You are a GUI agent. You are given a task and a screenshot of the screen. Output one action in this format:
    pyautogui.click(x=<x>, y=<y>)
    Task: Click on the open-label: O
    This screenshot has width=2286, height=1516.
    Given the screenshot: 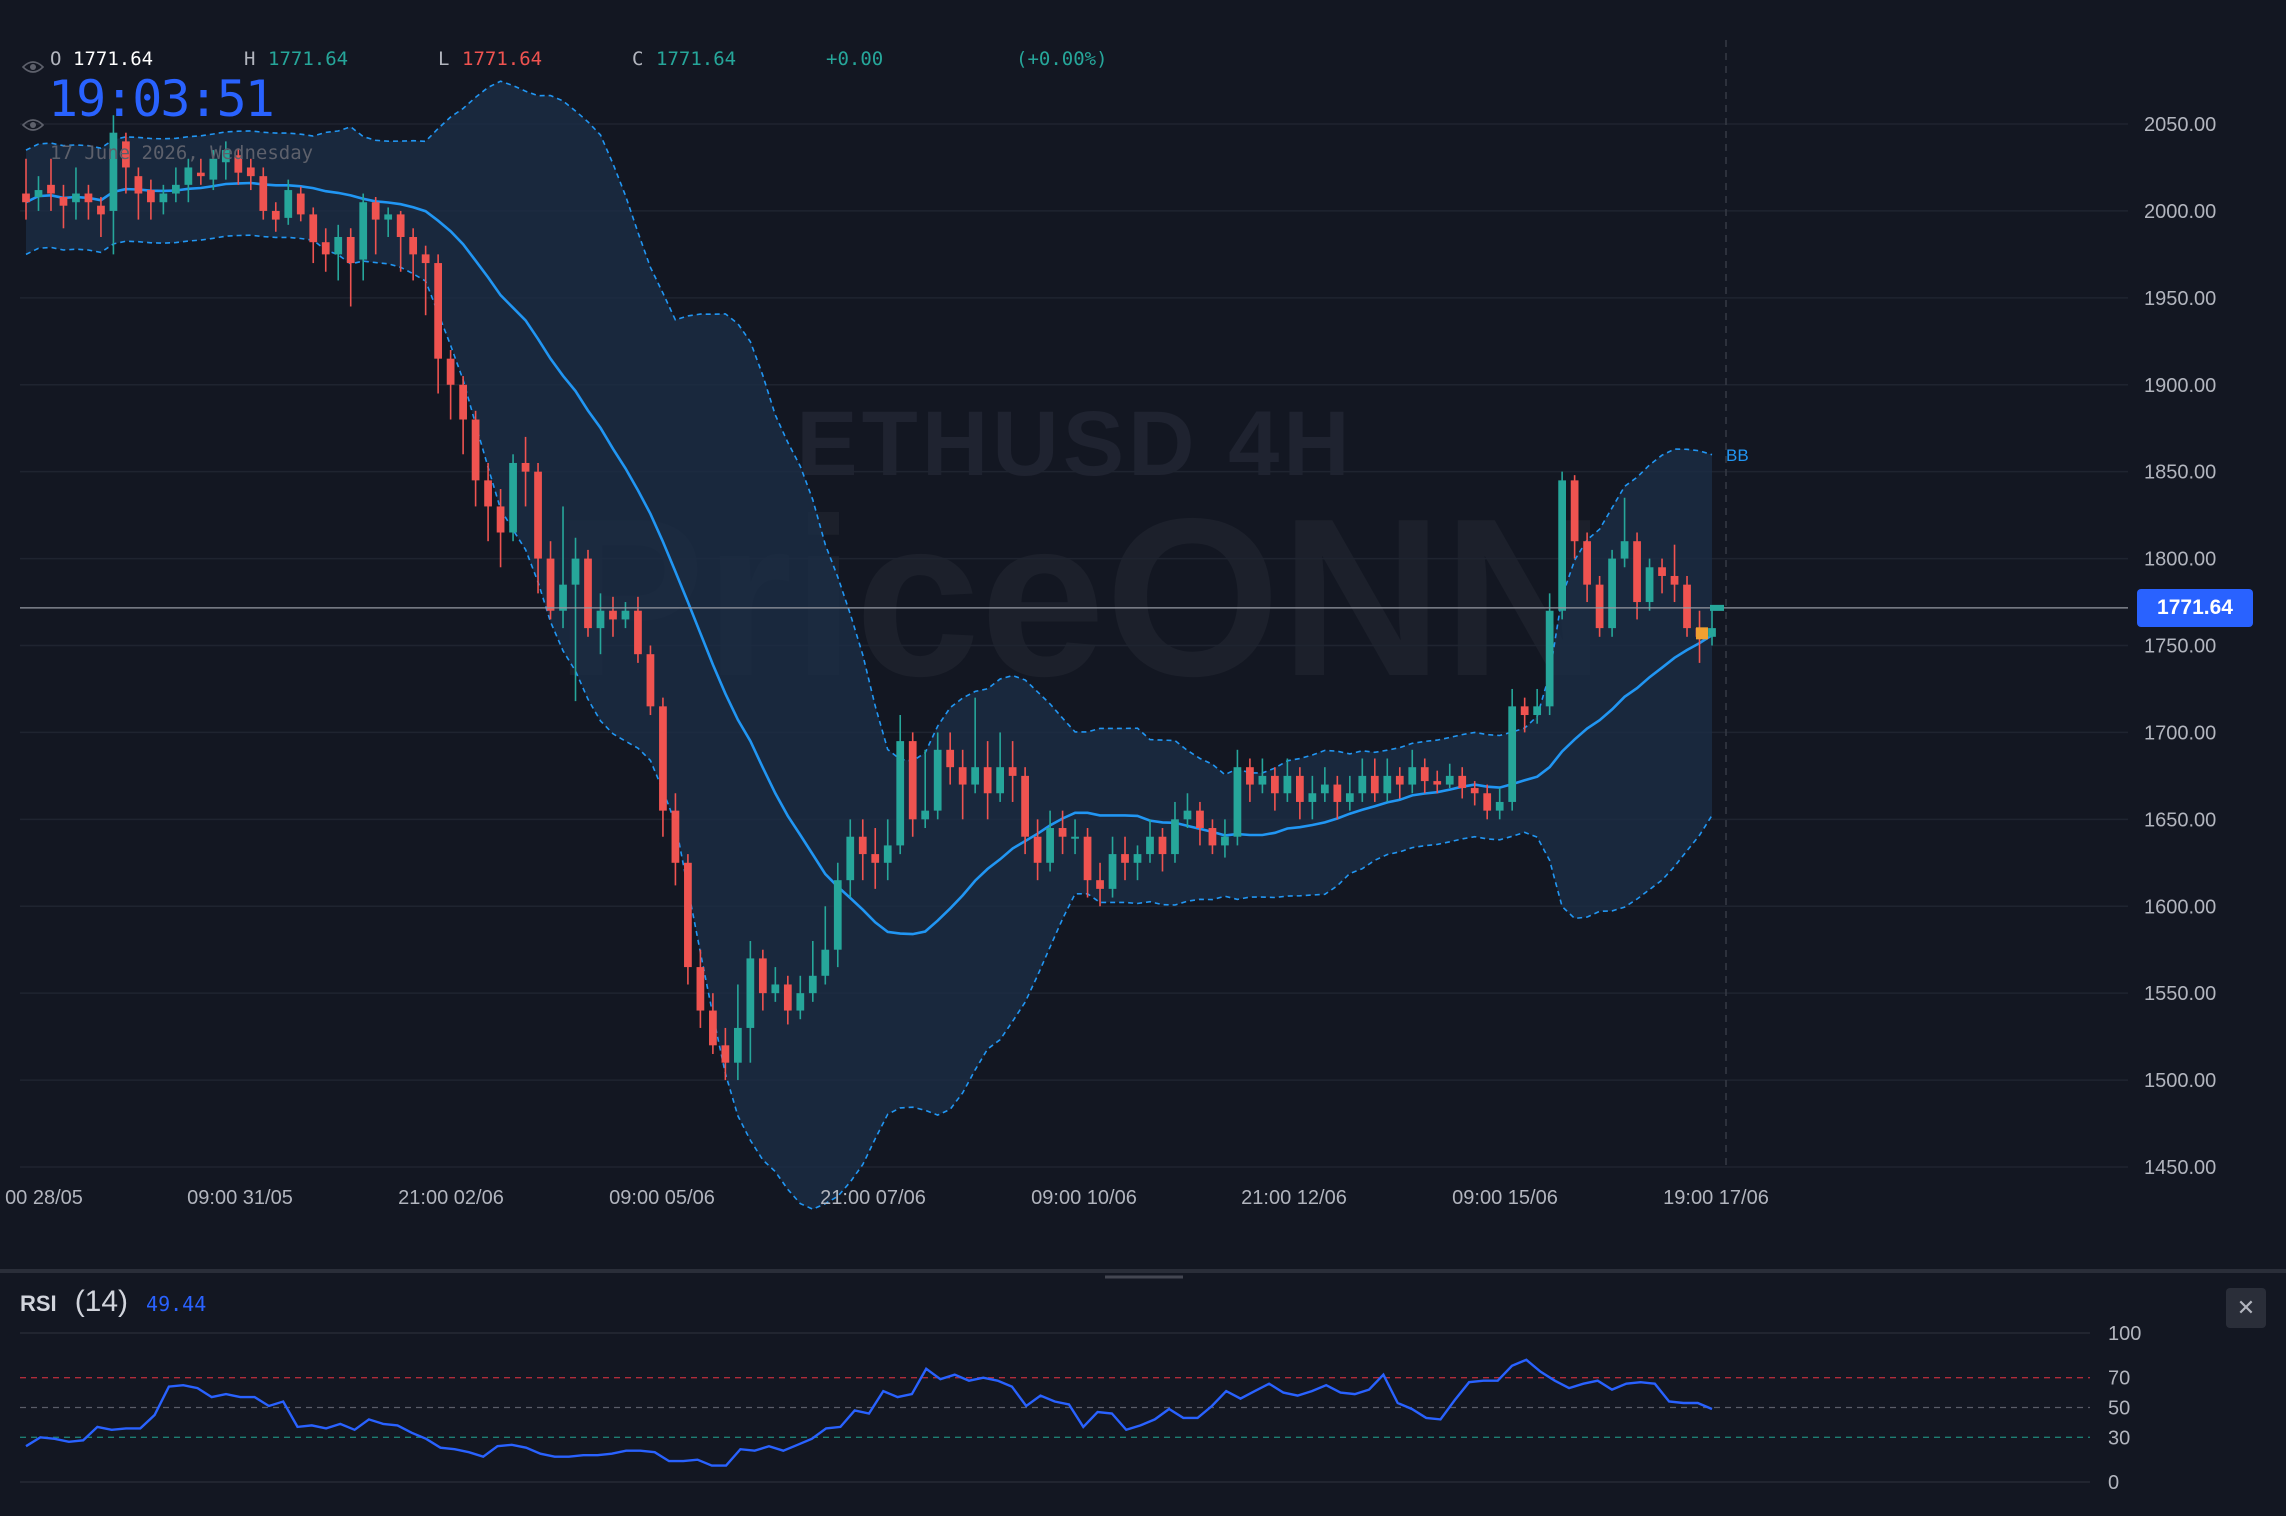 What is the action you would take?
    pyautogui.click(x=56, y=59)
    